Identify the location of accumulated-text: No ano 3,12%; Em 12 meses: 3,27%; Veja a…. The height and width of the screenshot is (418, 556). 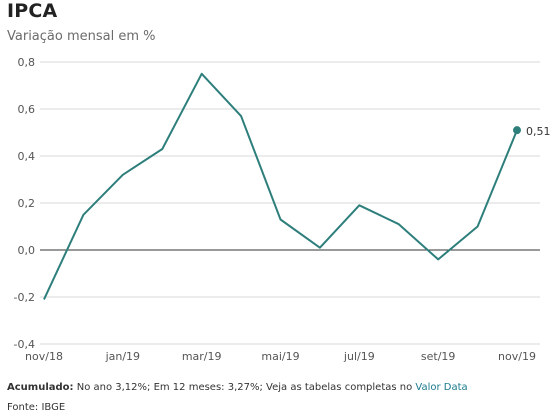
(244, 387).